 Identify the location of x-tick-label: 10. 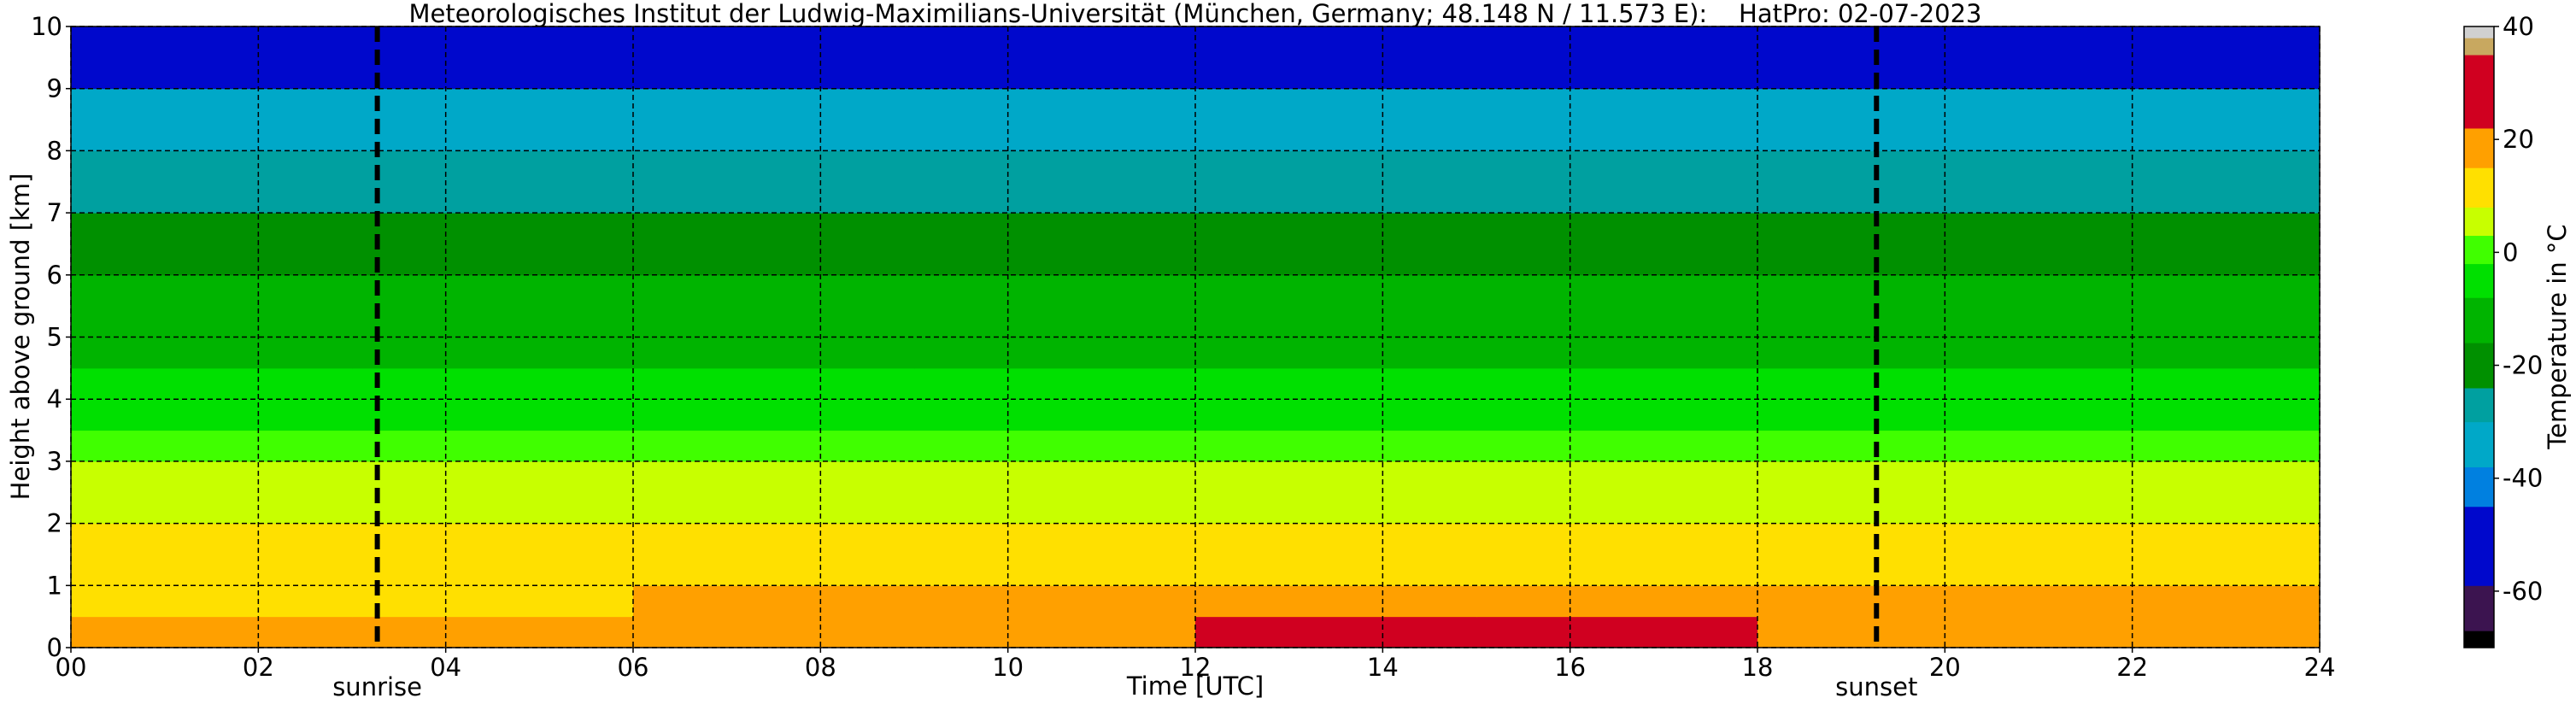
(1008, 667).